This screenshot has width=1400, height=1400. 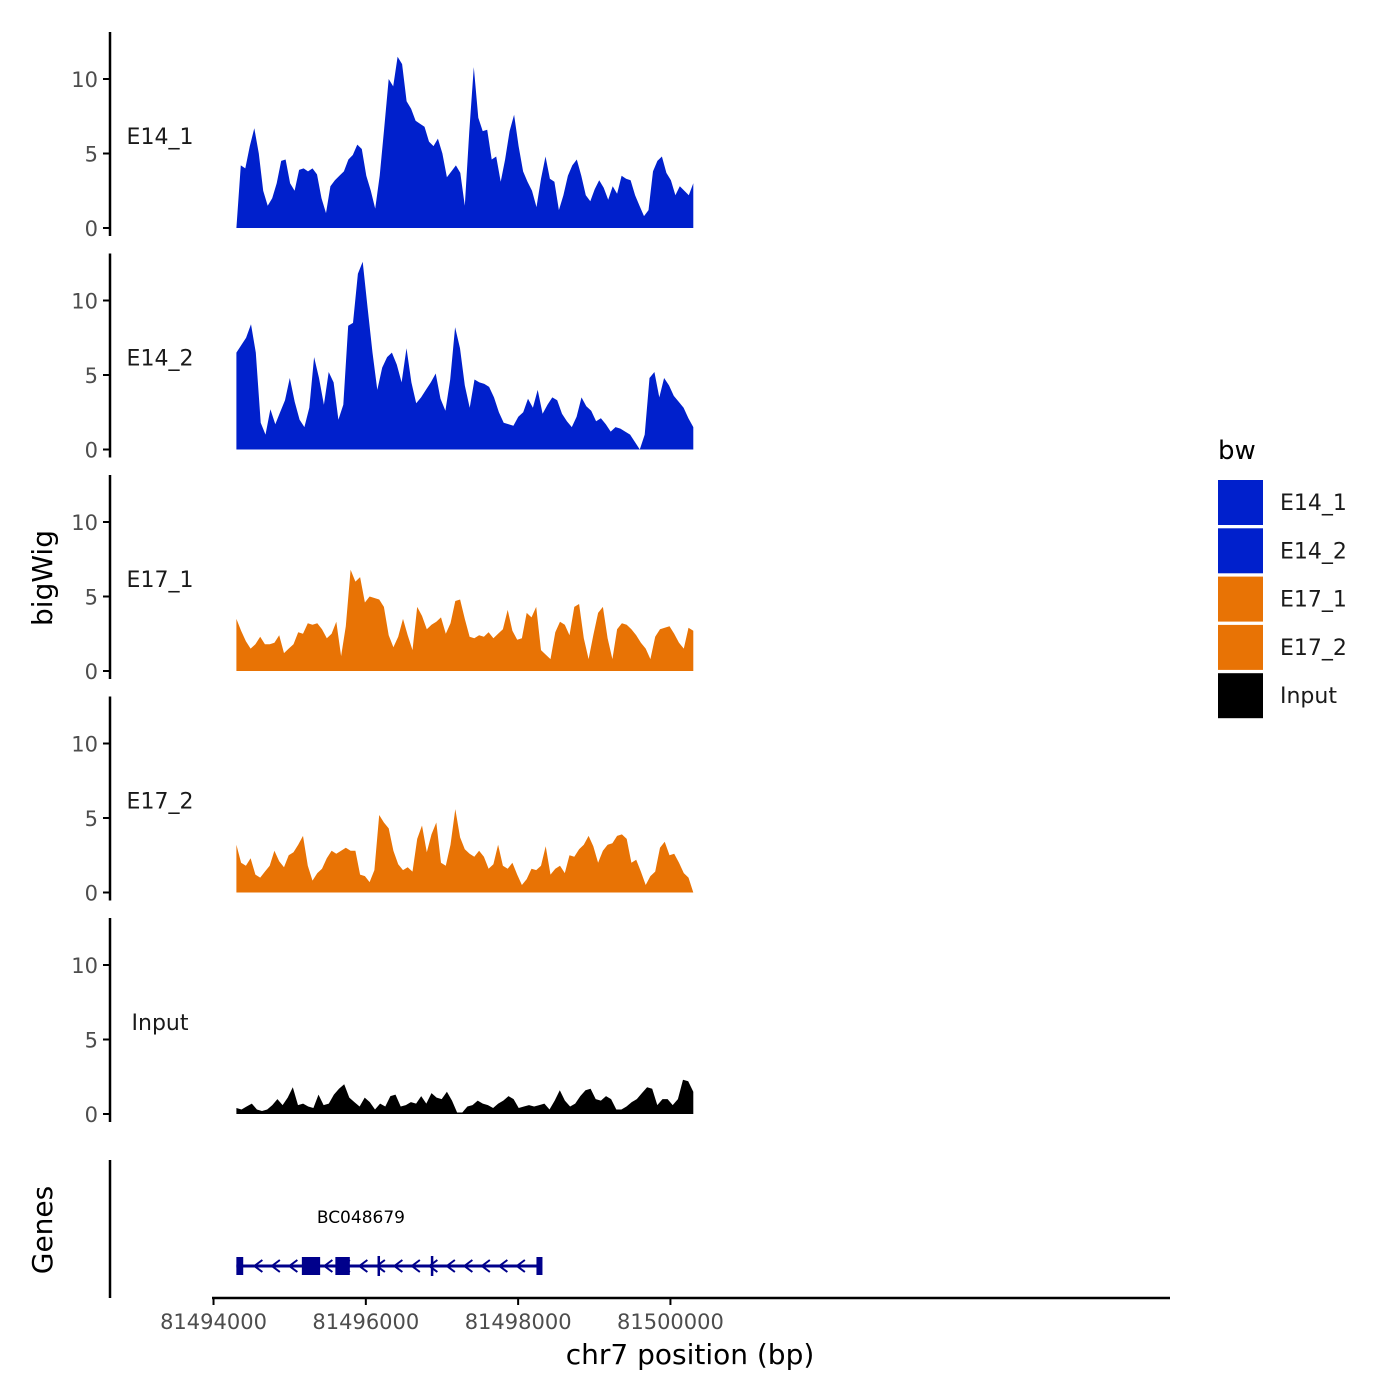 What do you see at coordinates (160, 1023) in the screenshot?
I see `track-label: Input` at bounding box center [160, 1023].